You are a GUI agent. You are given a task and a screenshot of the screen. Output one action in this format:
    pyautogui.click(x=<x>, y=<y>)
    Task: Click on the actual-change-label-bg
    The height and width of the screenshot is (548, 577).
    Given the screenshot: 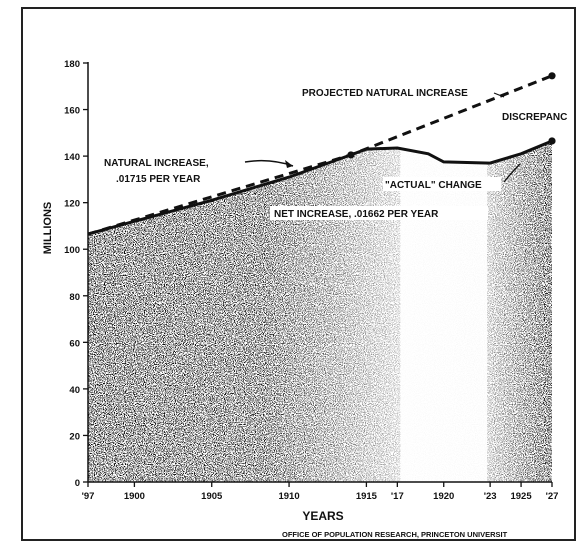 What is the action you would take?
    pyautogui.click(x=442, y=184)
    